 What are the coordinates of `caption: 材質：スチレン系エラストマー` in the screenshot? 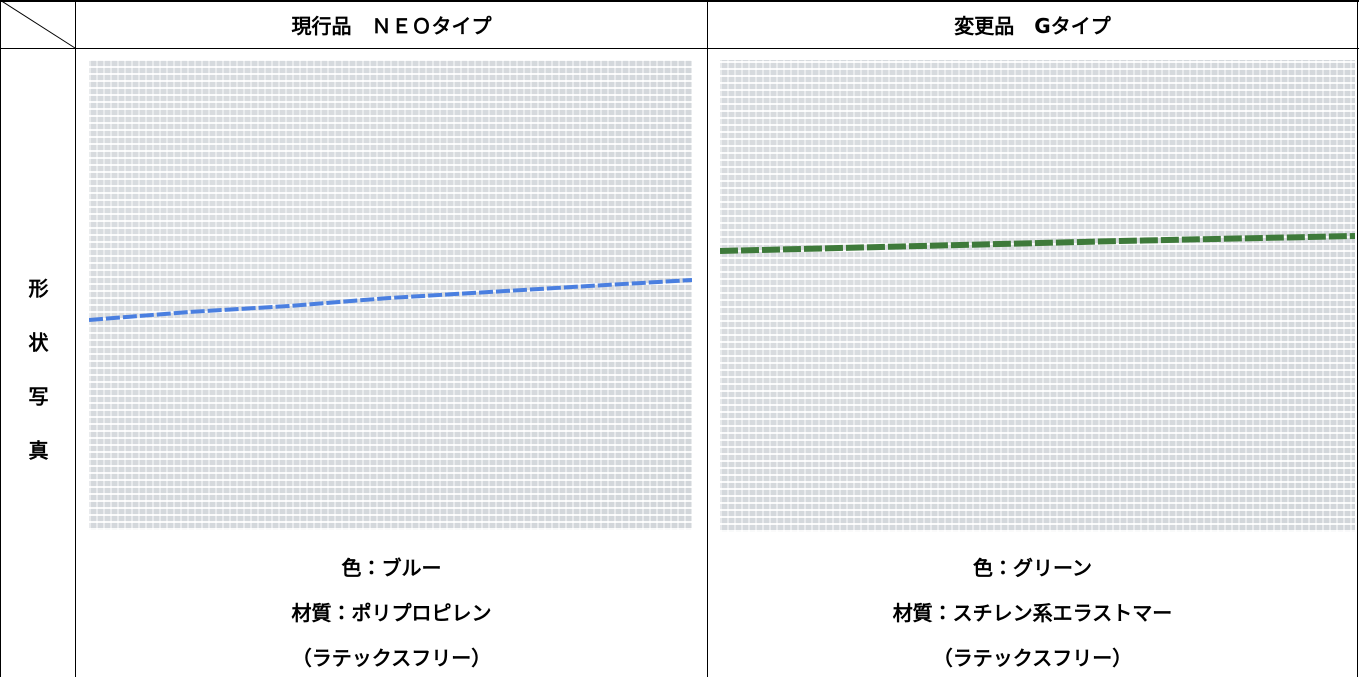 It's located at (1032, 613).